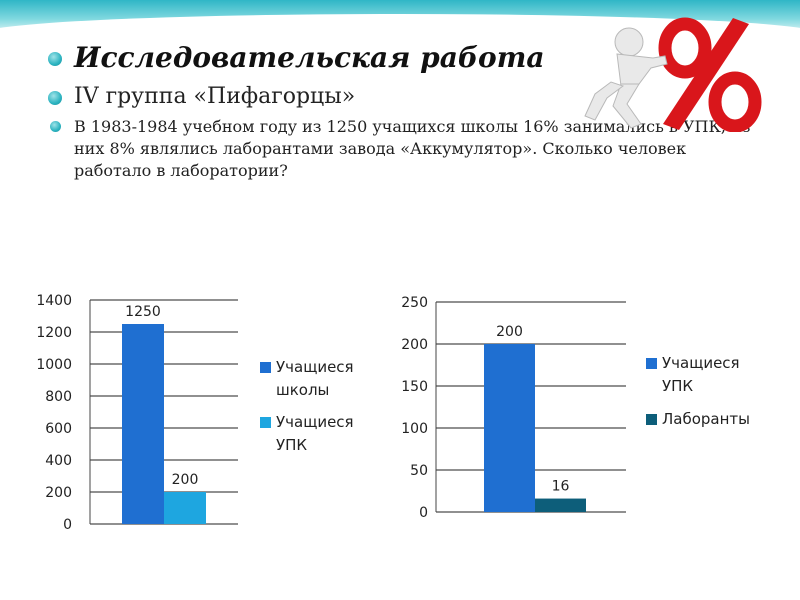  What do you see at coordinates (302, 390) in the screenshot?
I see `legend-label: школы` at bounding box center [302, 390].